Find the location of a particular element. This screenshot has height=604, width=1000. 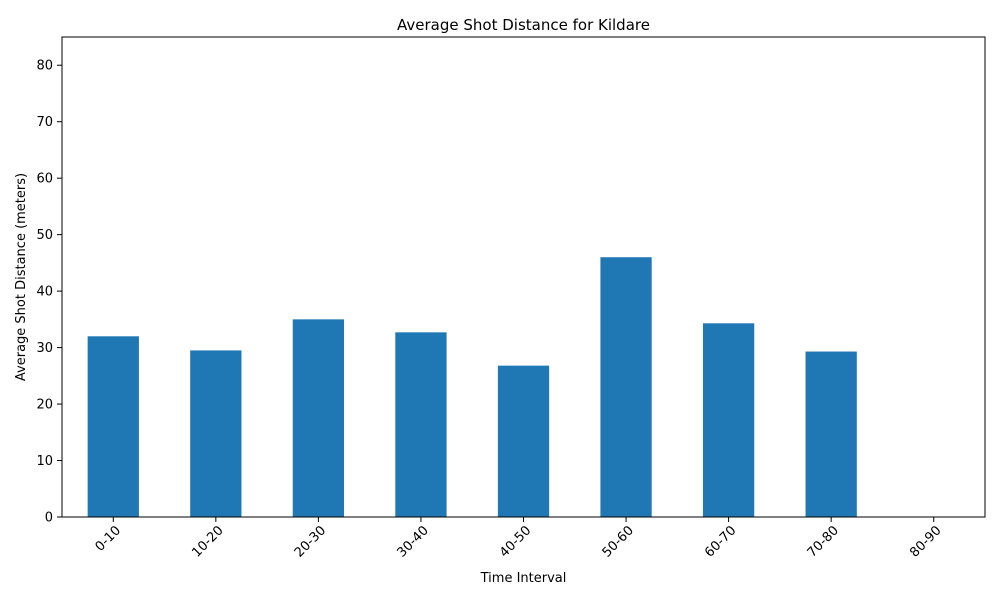

y-tick-label: 50 is located at coordinates (44, 235).